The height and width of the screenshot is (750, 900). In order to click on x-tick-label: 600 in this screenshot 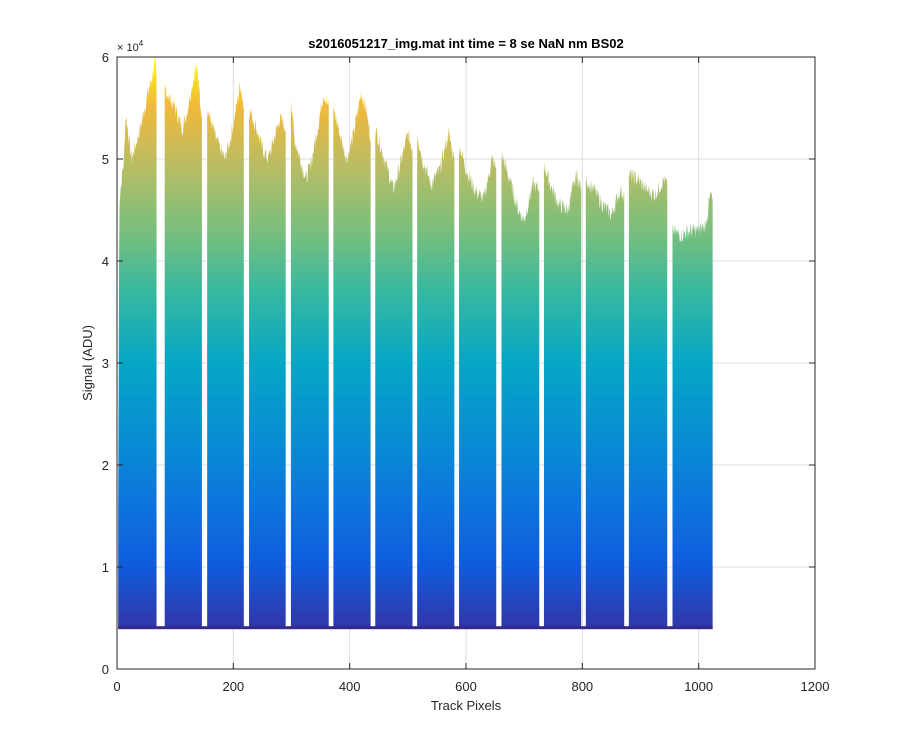, I will do `click(466, 686)`.